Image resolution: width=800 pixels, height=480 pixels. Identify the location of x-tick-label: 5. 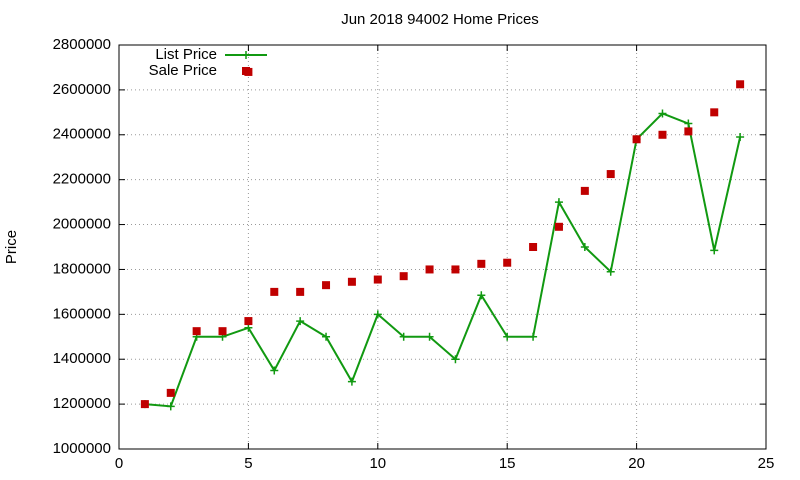
(248, 463).